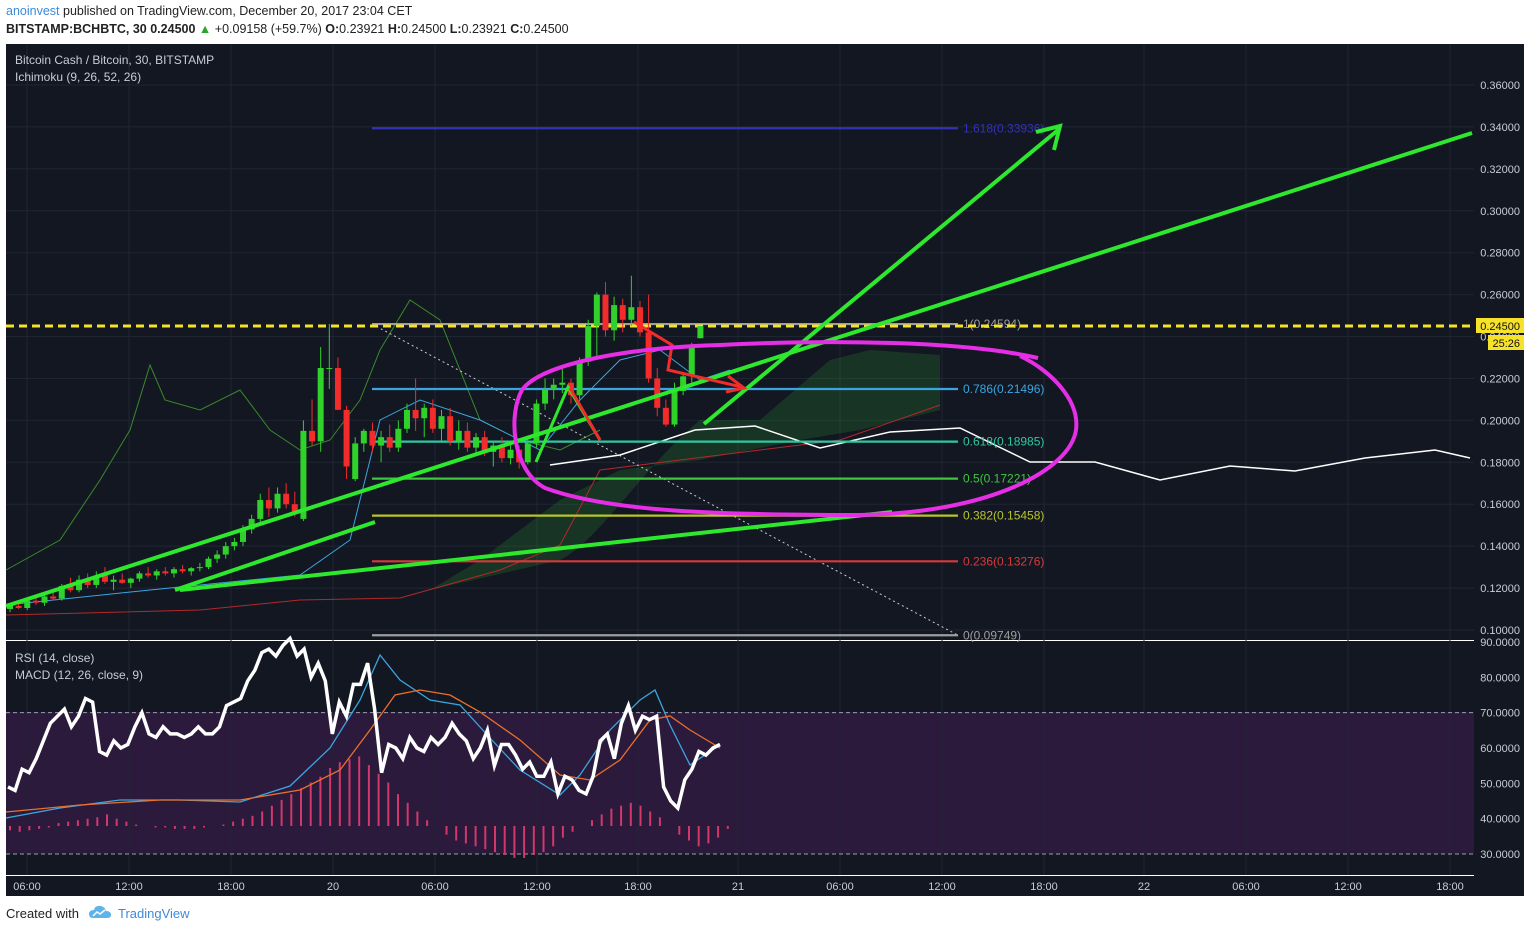 This screenshot has height=931, width=1530. Describe the element at coordinates (1500, 678) in the screenshot. I see `rsi-tick-label: 80.0000` at that location.